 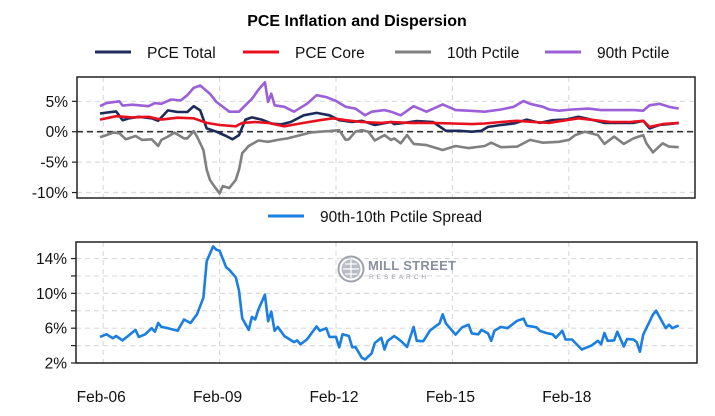 I want to click on y-tick-label: -5%, so click(x=54, y=163).